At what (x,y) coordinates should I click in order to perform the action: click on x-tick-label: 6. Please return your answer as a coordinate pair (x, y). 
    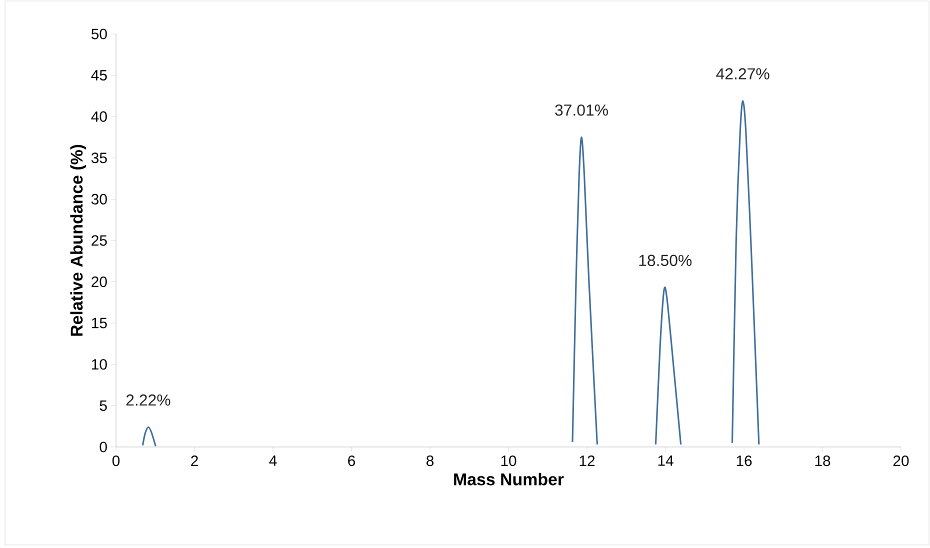
    Looking at the image, I should click on (352, 461).